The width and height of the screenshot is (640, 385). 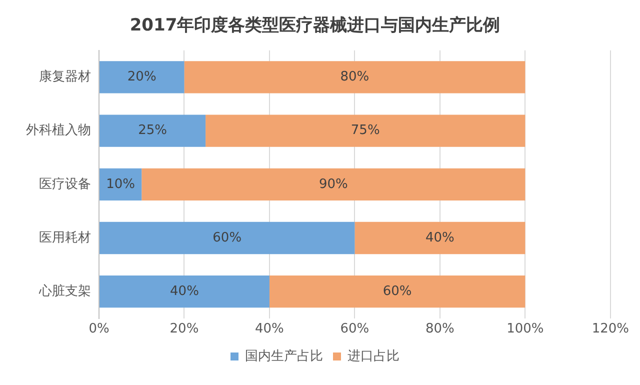 I want to click on x-tick-label: 120%, so click(x=611, y=329).